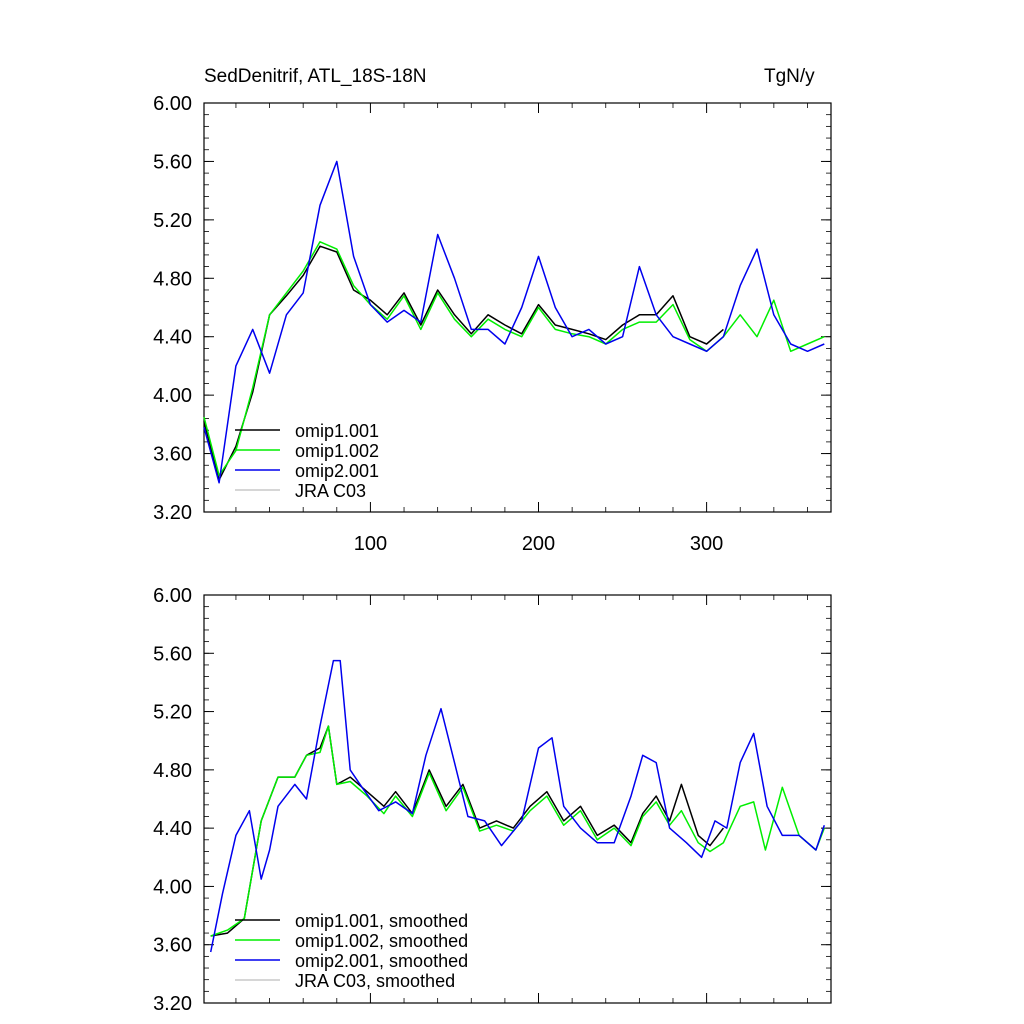  I want to click on legend-label: omip1.001, so click(337, 431).